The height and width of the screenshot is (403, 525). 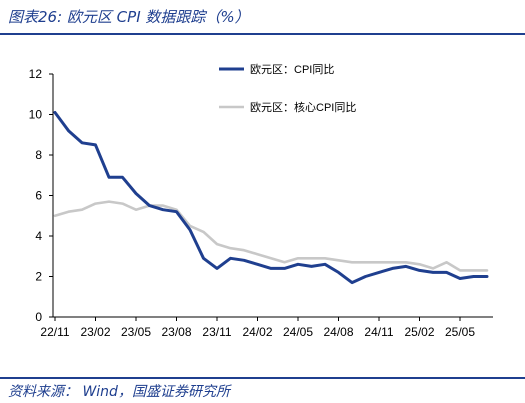 What do you see at coordinates (54, 332) in the screenshot?
I see `x-tick-label: 22/11` at bounding box center [54, 332].